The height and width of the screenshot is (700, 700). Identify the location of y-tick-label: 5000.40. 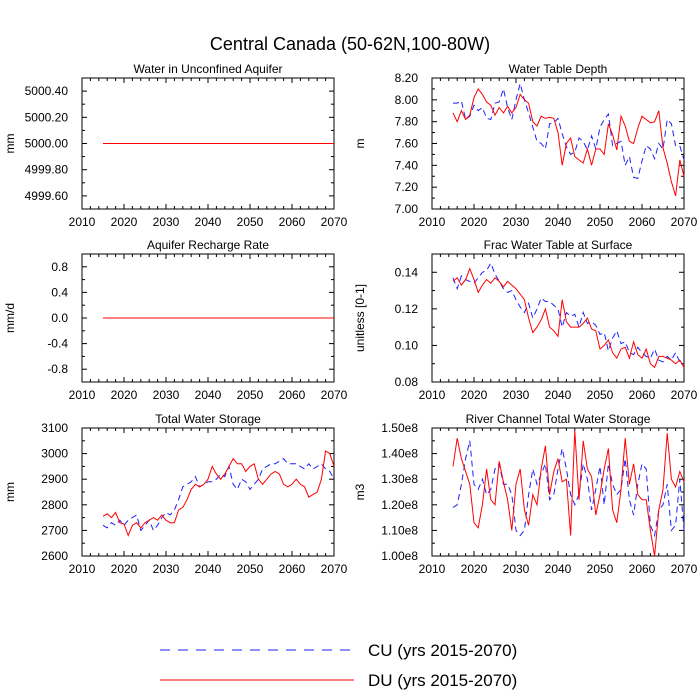
(47, 91).